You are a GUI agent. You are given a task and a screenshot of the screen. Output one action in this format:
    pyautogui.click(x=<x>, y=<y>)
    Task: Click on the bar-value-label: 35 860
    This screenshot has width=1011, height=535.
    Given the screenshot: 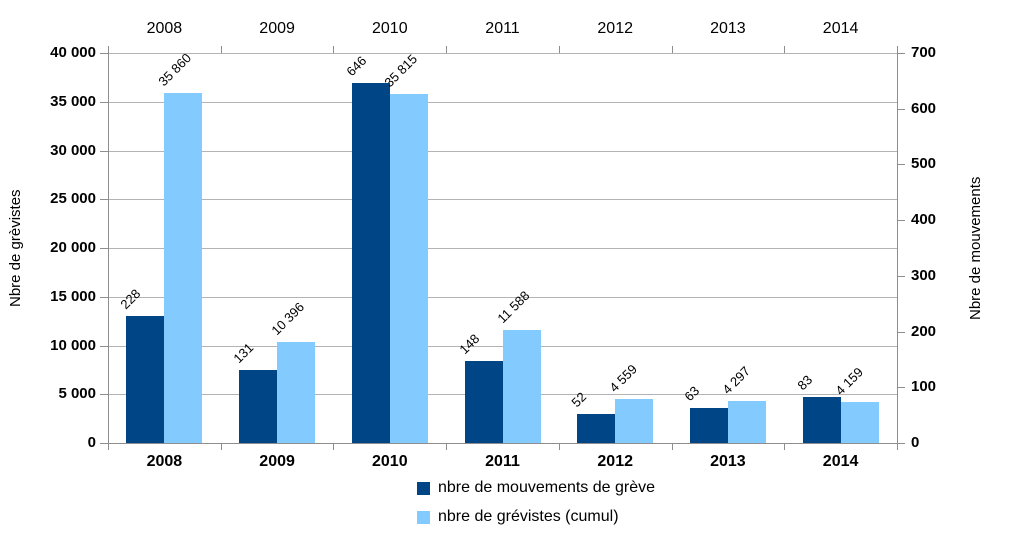 What is the action you would take?
    pyautogui.click(x=175, y=70)
    